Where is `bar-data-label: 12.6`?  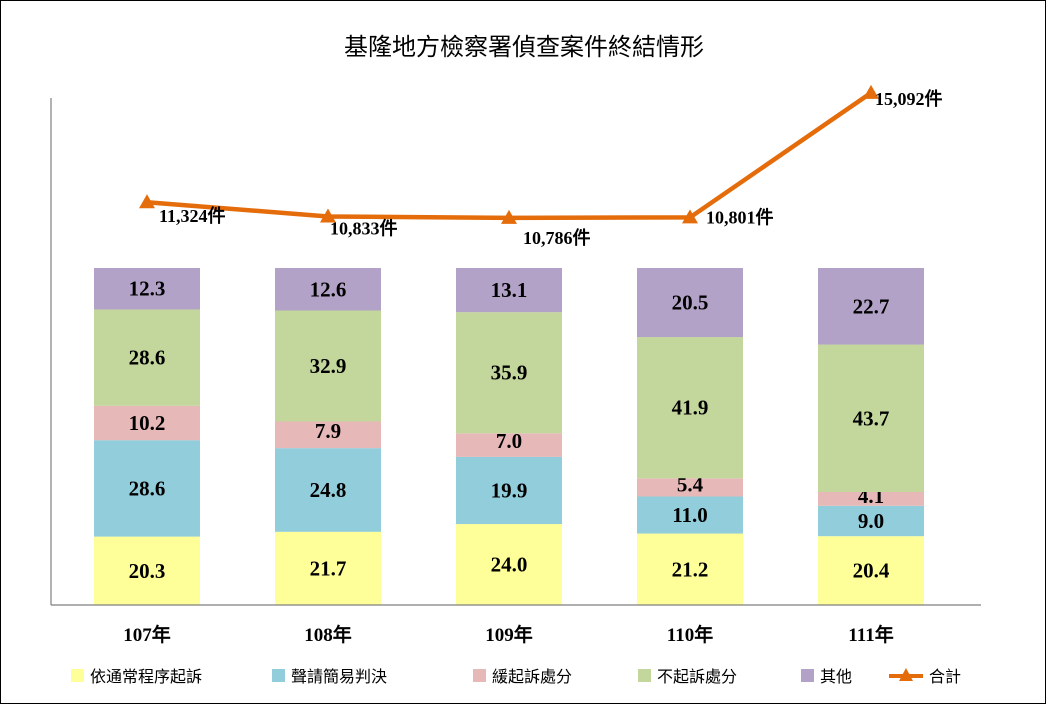 bar-data-label: 12.6 is located at coordinates (328, 289).